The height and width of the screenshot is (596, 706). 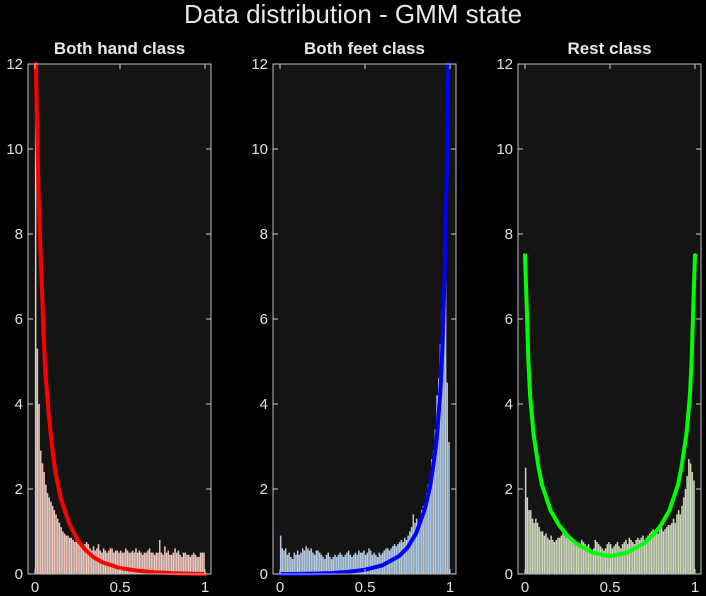 What do you see at coordinates (609, 48) in the screenshot?
I see `panel-title: Rest class` at bounding box center [609, 48].